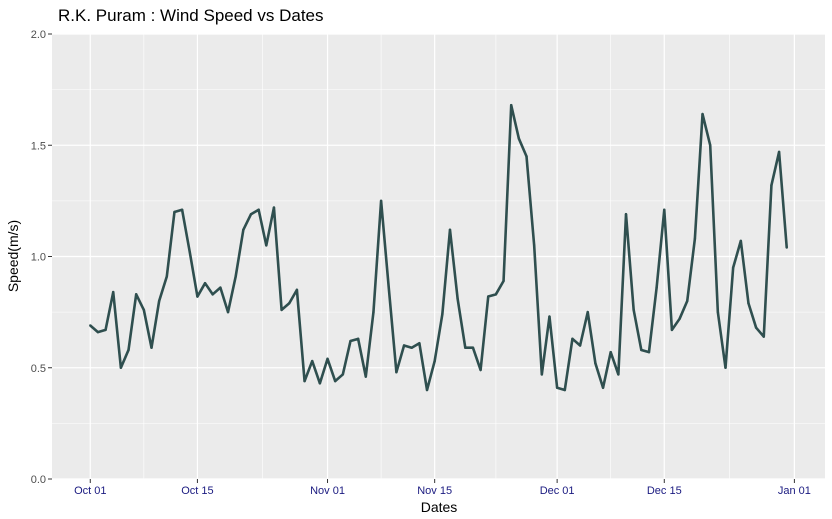 This screenshot has width=832, height=519. Describe the element at coordinates (664, 491) in the screenshot. I see `x-tick-label: Dec 15` at that location.